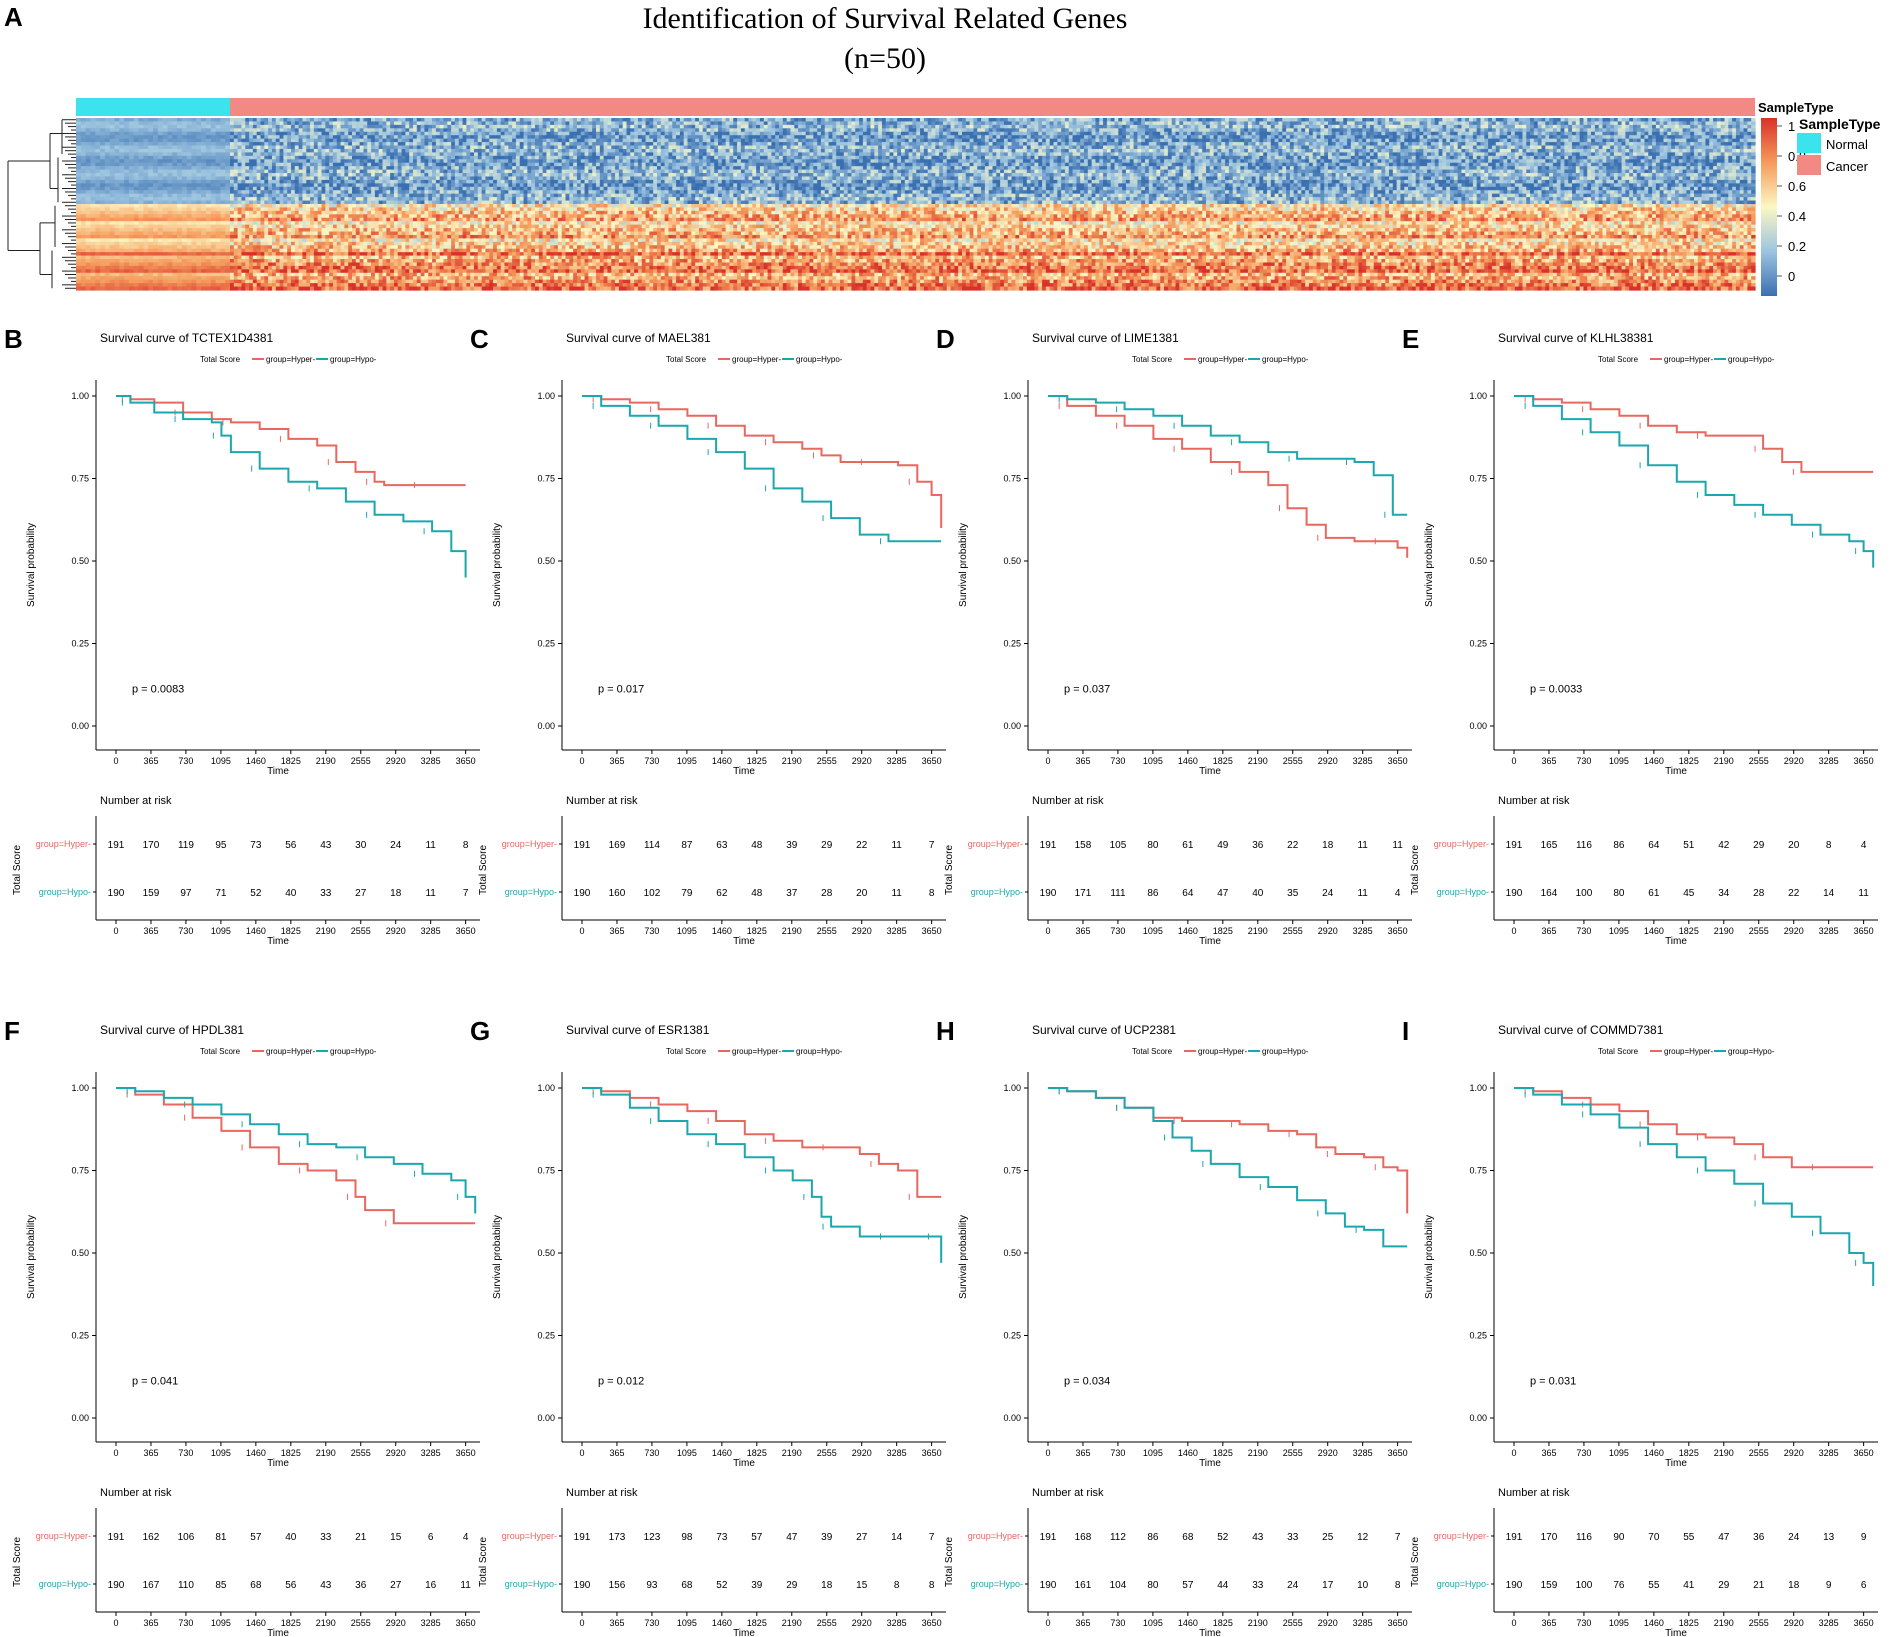 The width and height of the screenshot is (1900, 1637). What do you see at coordinates (1797, 186) in the screenshot?
I see `colorbar-tick-label: 0.6` at bounding box center [1797, 186].